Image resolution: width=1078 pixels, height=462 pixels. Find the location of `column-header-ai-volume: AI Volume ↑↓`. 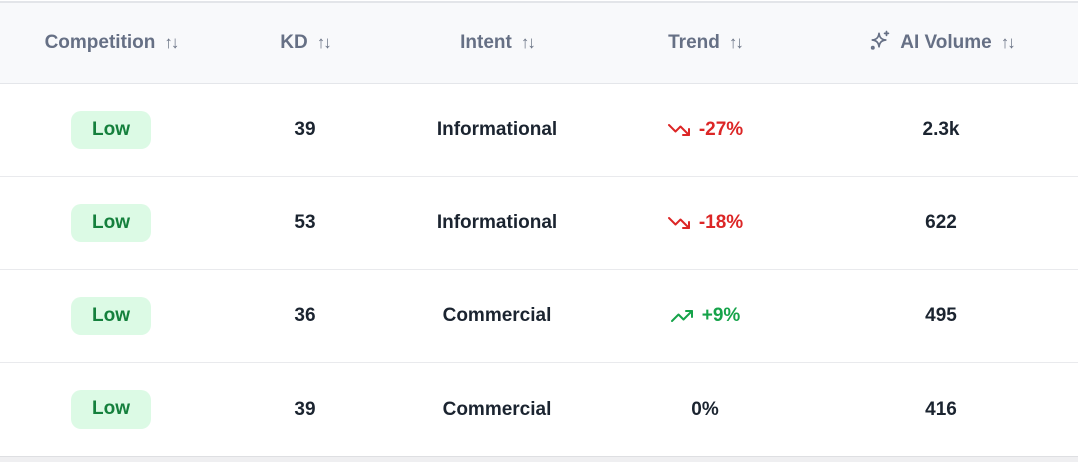

column-header-ai-volume: AI Volume ↑↓ is located at coordinates (941, 43).